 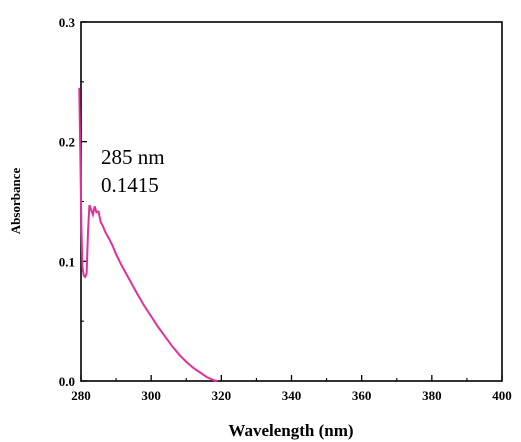 I want to click on annotation-wavelength: 285 nm, so click(x=133, y=157).